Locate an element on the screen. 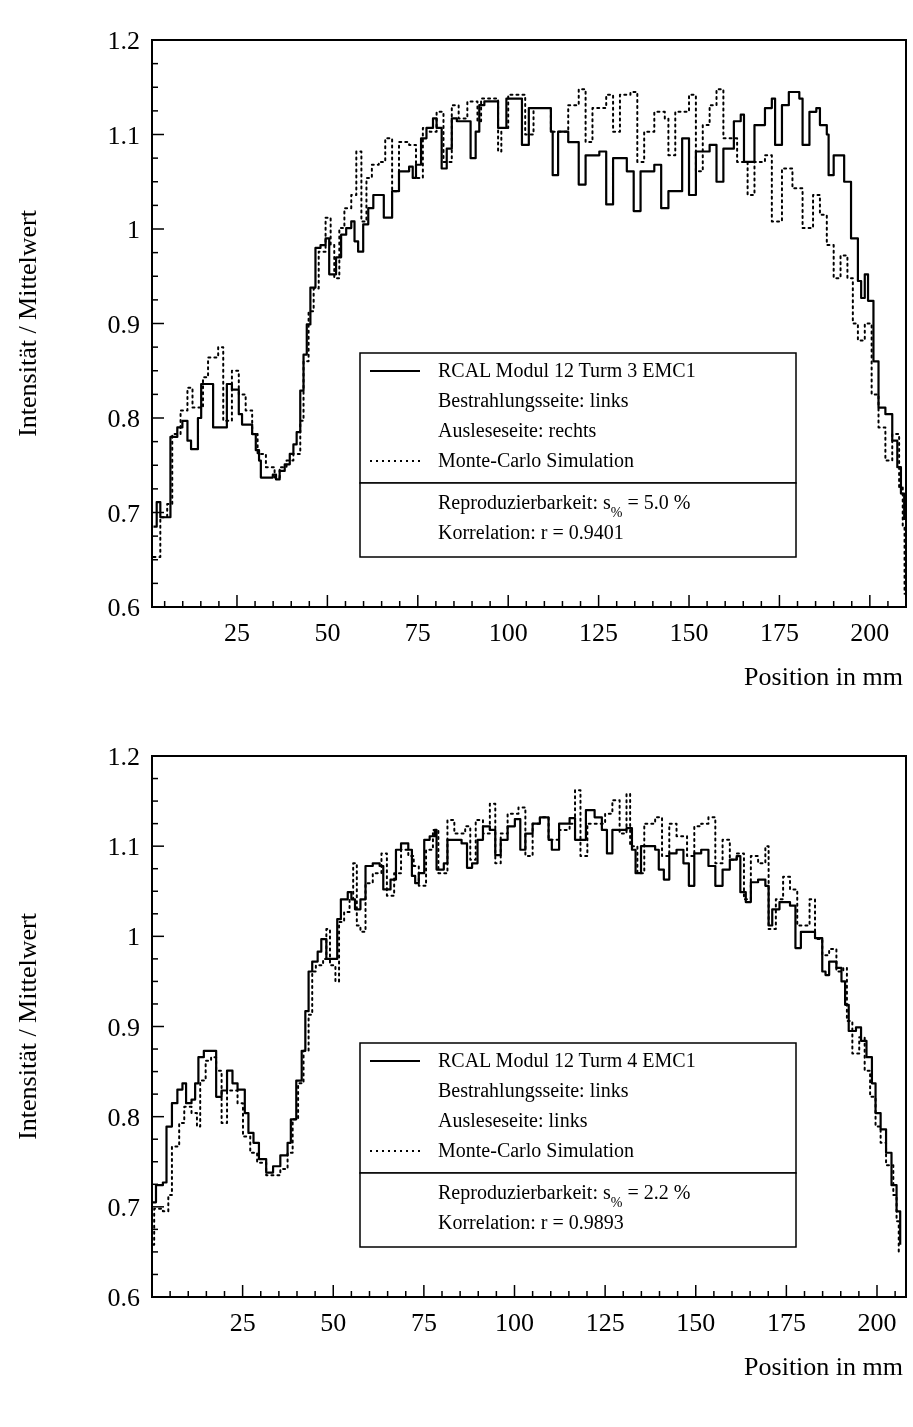 The image size is (913, 1427). annotation: Reproduzierbarkeit: s$_{%}$ = 5.0 % is located at coordinates (564, 505).